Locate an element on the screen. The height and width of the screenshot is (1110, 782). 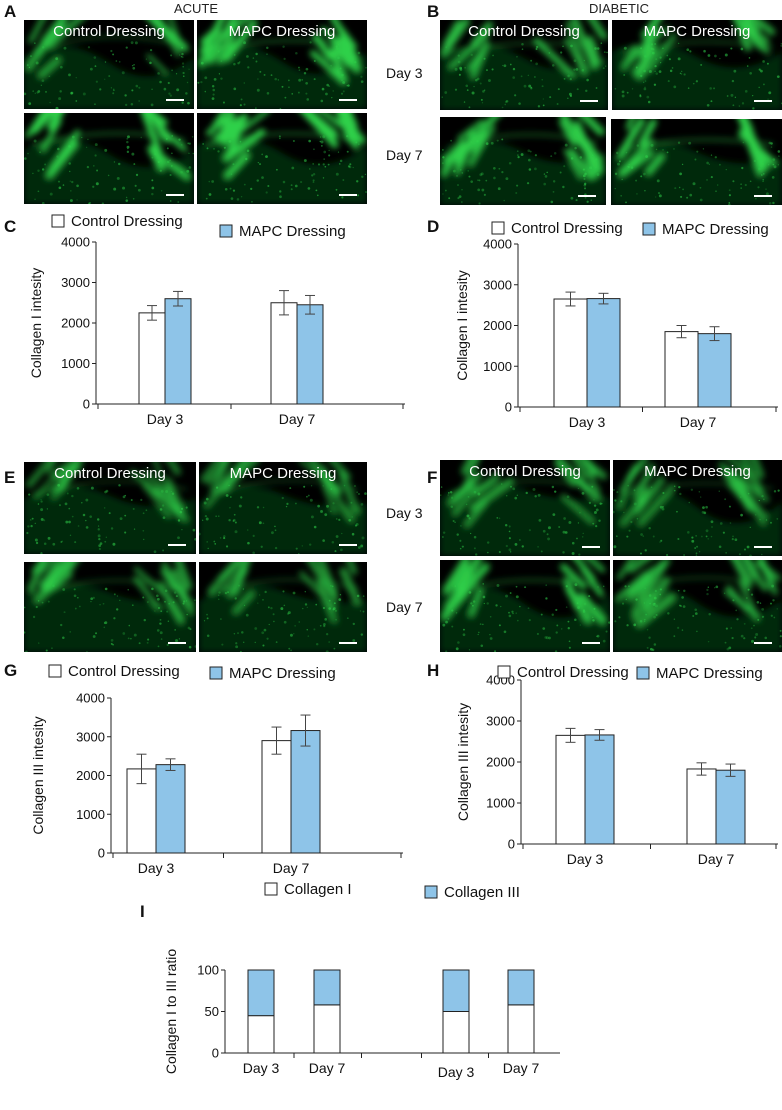
legend-label-1: Control Dressing is located at coordinates (573, 672).